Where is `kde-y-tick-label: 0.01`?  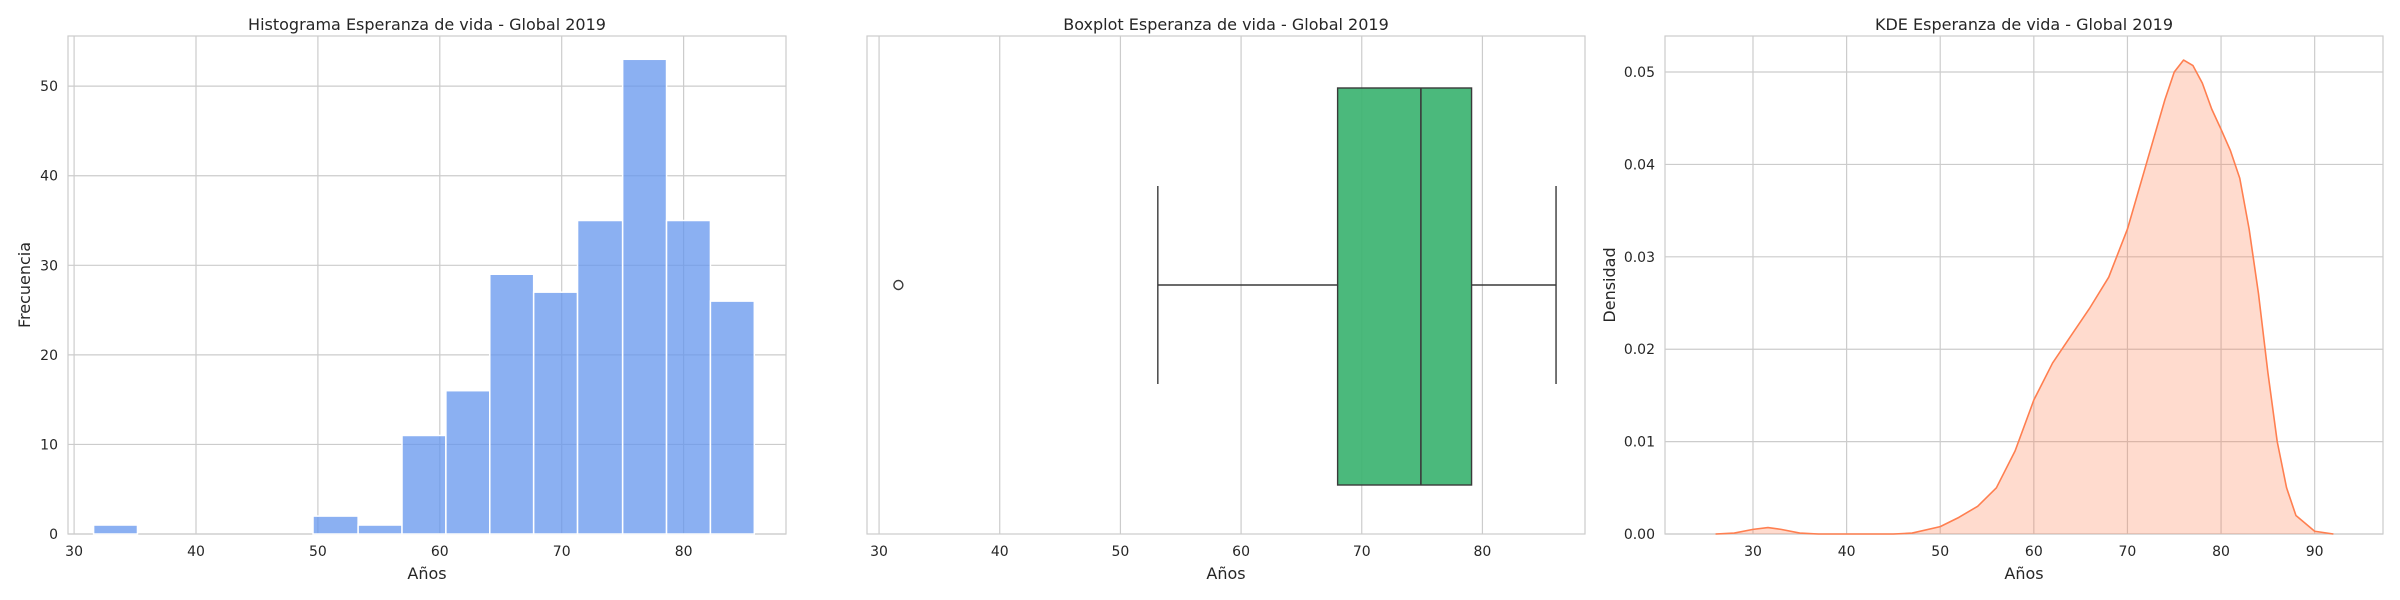
kde-y-tick-label: 0.01 is located at coordinates (1639, 443).